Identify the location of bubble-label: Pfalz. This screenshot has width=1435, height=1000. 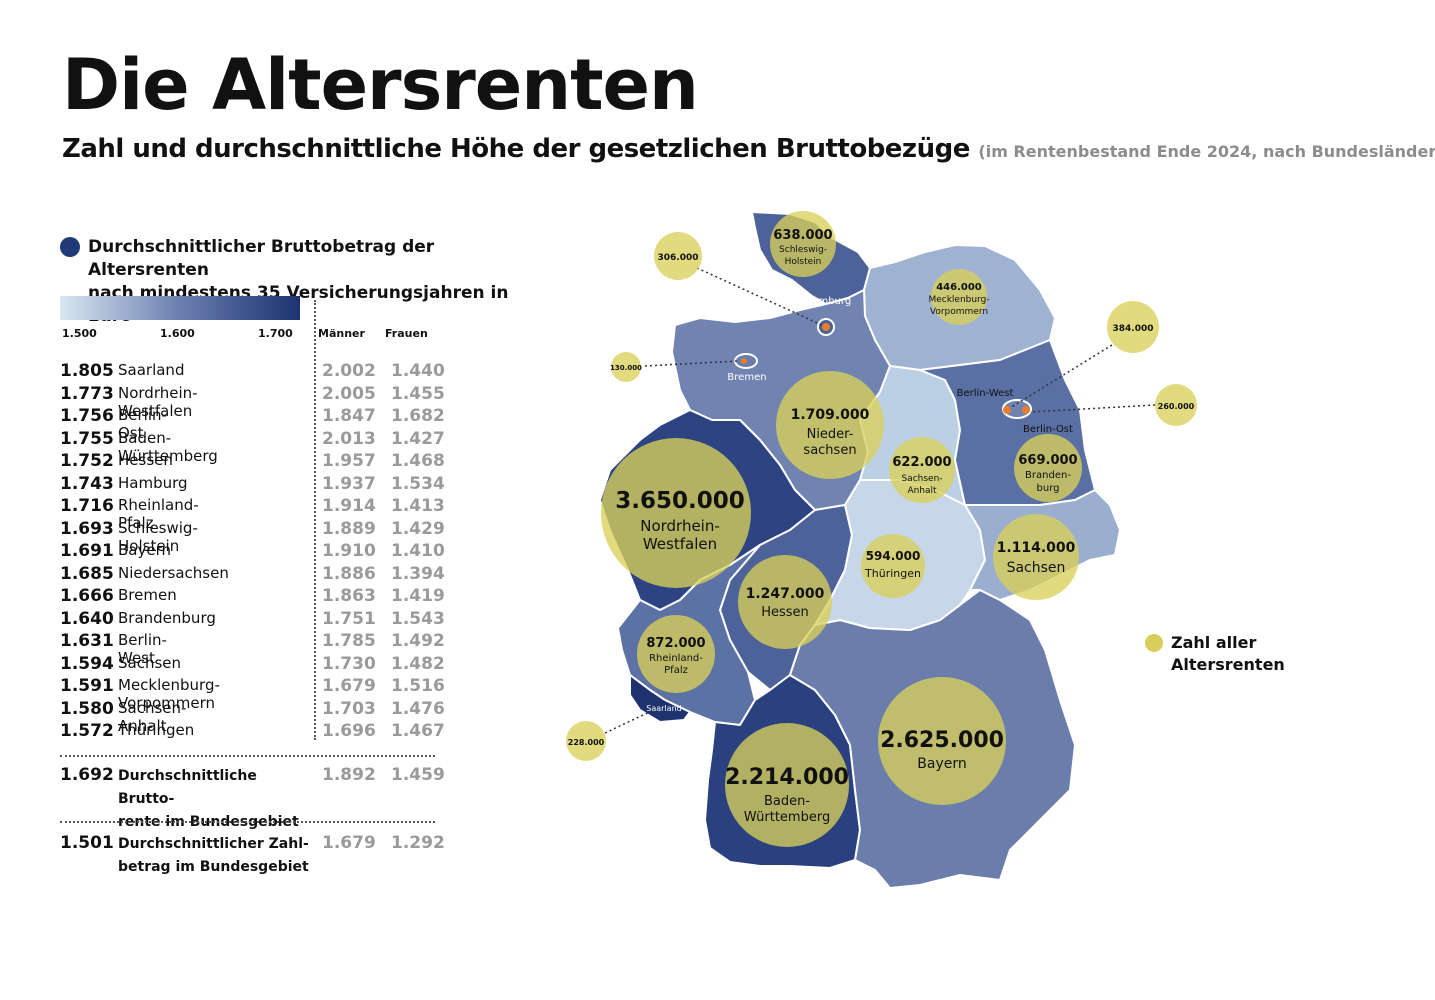
(676, 670).